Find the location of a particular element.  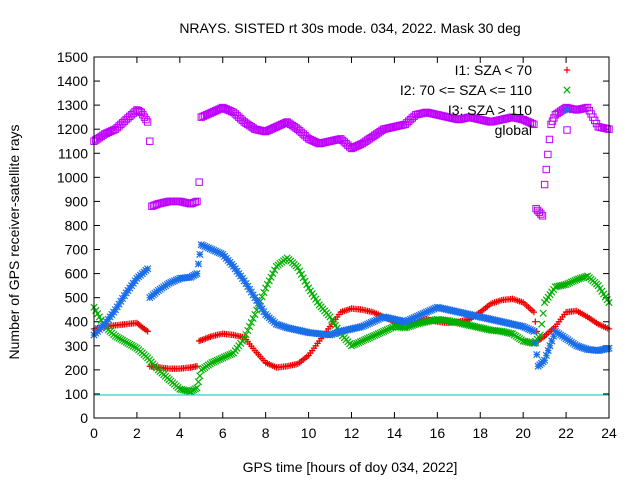

x-axis-label: GPS time [hours of doy 034, 2022] is located at coordinates (350, 467).